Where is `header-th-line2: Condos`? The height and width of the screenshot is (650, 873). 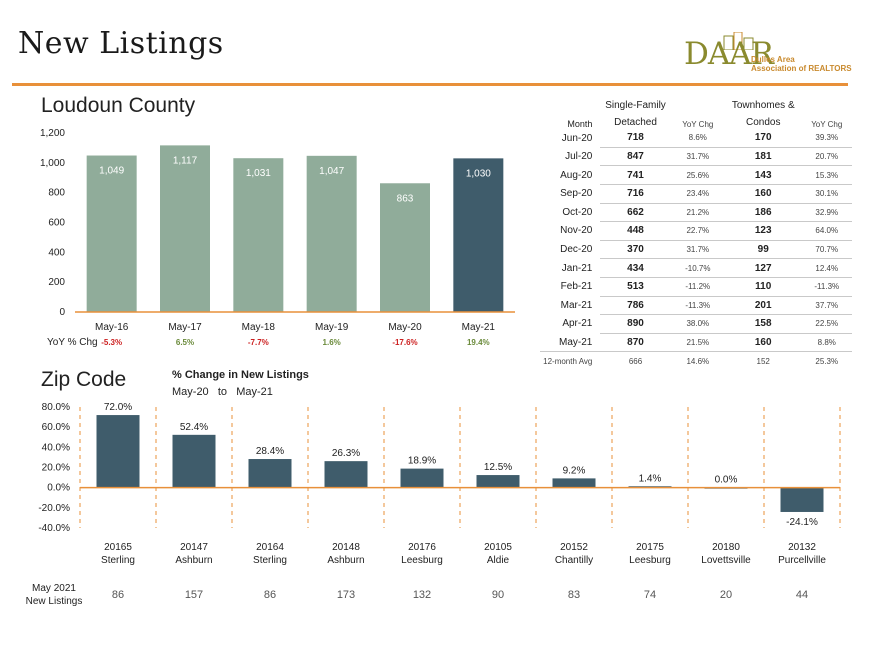
header-th-line2: Condos is located at coordinates (763, 123).